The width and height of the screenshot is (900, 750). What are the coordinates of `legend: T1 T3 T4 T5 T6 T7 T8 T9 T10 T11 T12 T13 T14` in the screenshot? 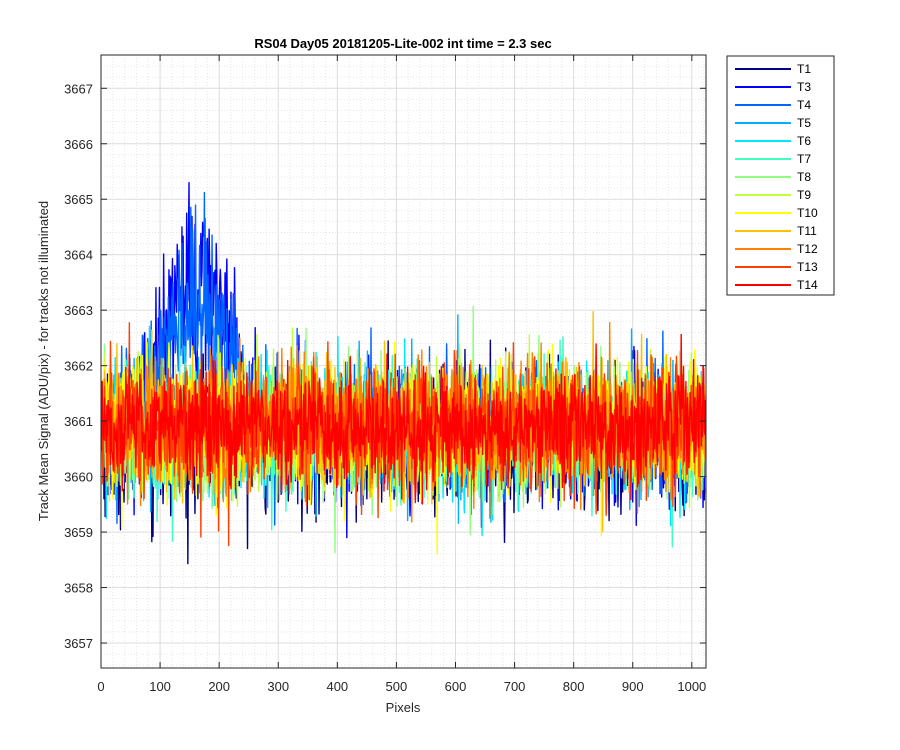 It's located at (780, 175).